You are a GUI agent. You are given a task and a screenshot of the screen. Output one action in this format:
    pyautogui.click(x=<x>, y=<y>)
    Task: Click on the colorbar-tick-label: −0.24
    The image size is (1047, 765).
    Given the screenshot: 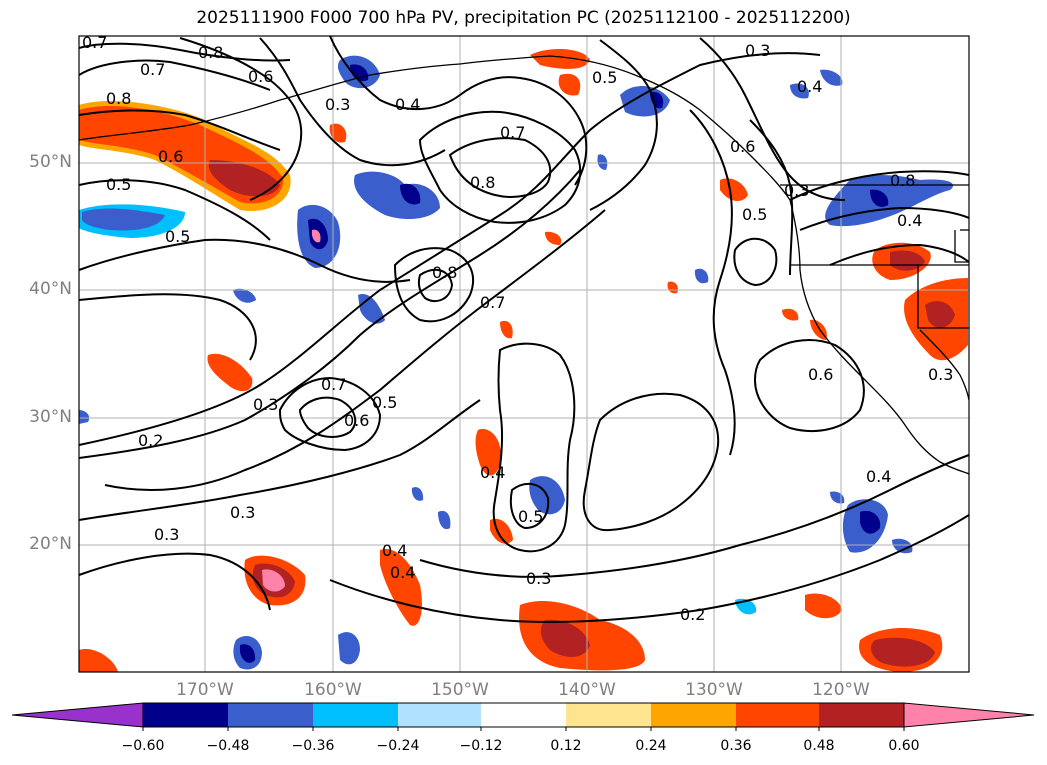 What is the action you would take?
    pyautogui.click(x=398, y=746)
    